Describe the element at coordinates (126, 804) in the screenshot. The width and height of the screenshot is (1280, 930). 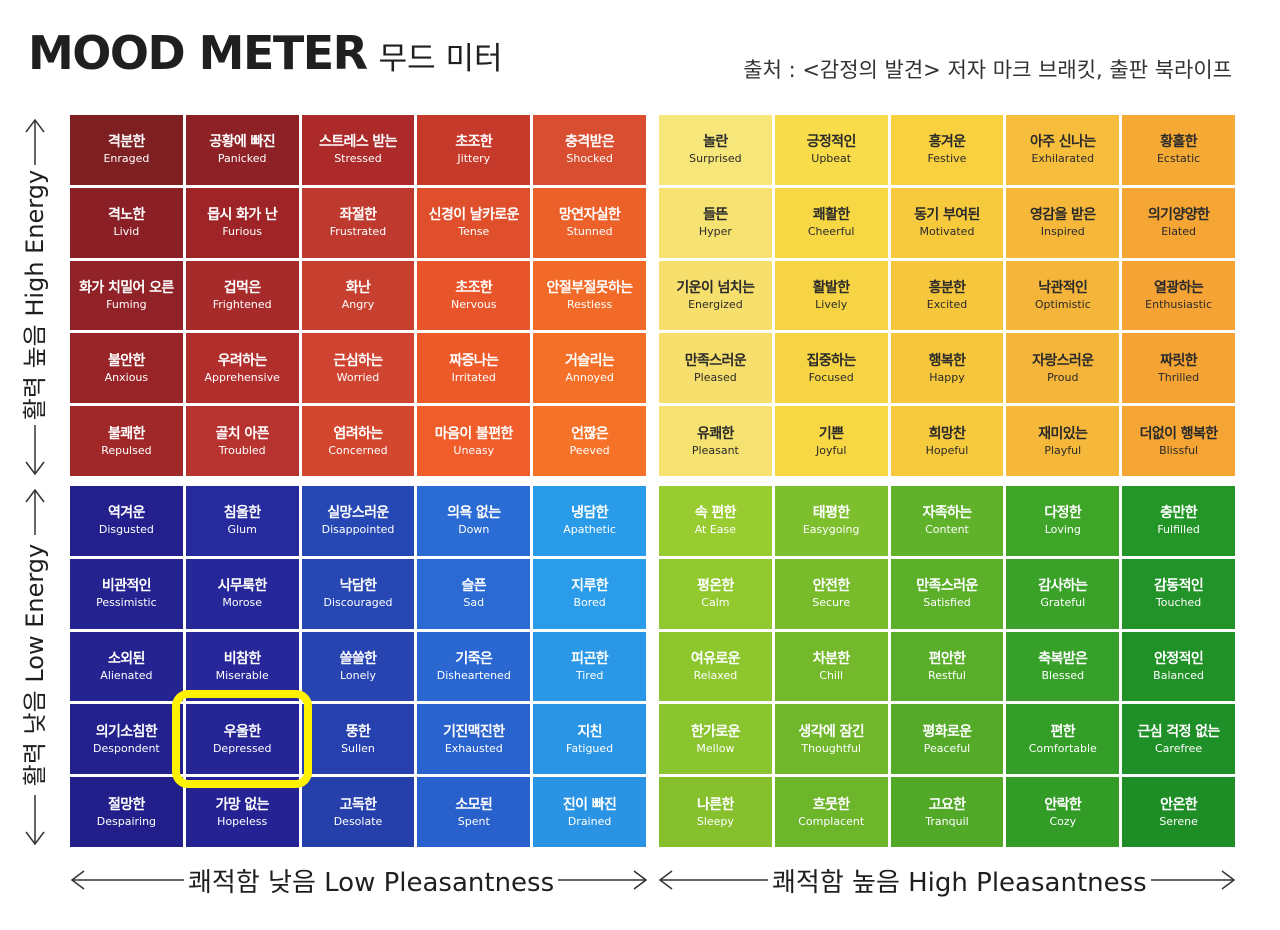
I see `emotion-korean-label: 절망한` at that location.